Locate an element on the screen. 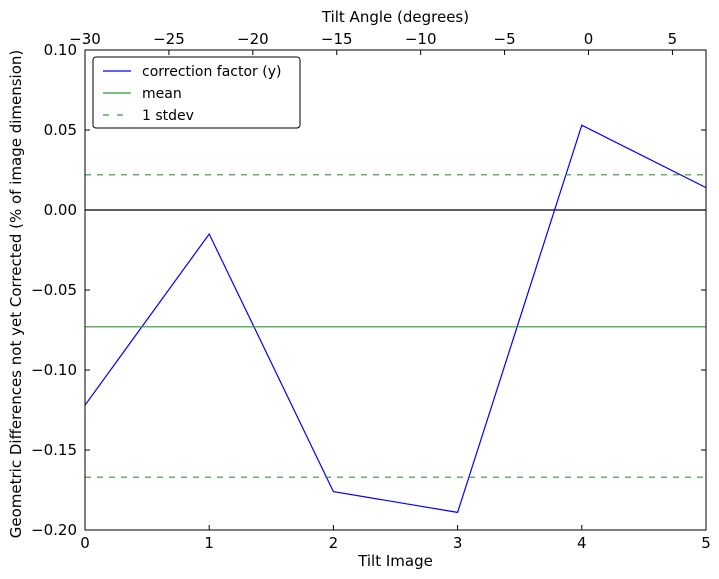 The image size is (719, 579). legend-entry: mean is located at coordinates (162, 94).